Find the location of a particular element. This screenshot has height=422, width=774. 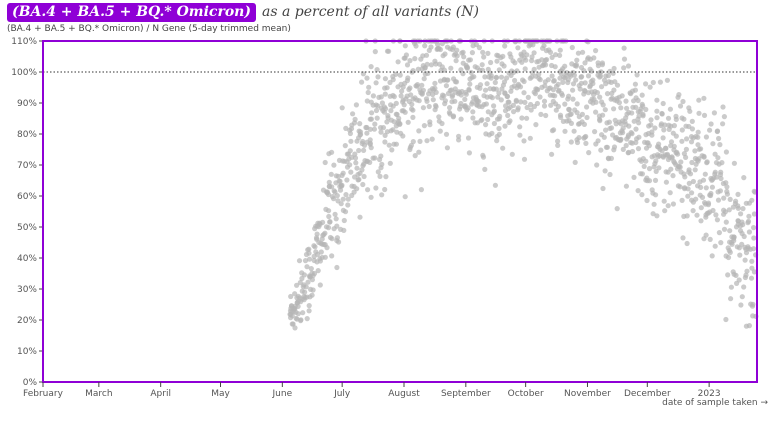

x-tick-label: December is located at coordinates (647, 394).